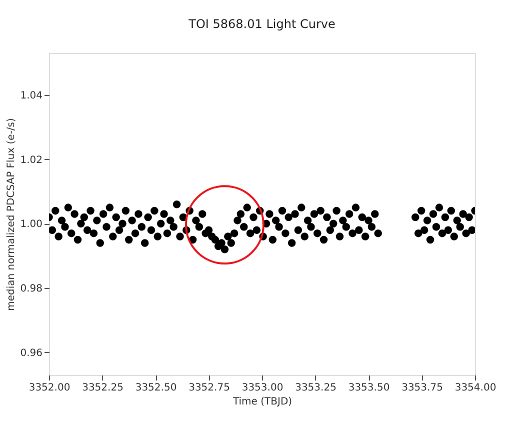 The width and height of the screenshot is (522, 431). What do you see at coordinates (49, 388) in the screenshot?
I see `x-tick-label: 3352.00` at bounding box center [49, 388].